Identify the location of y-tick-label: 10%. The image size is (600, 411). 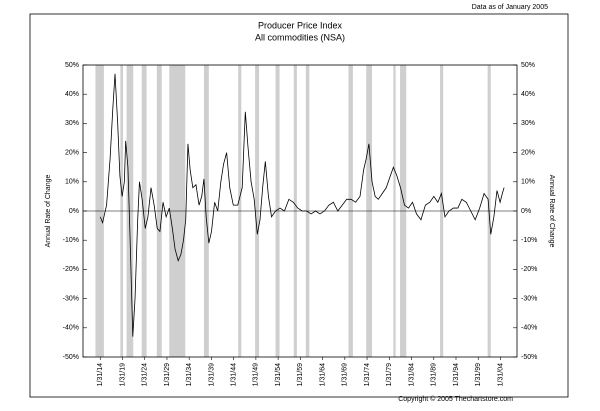
(72, 182).